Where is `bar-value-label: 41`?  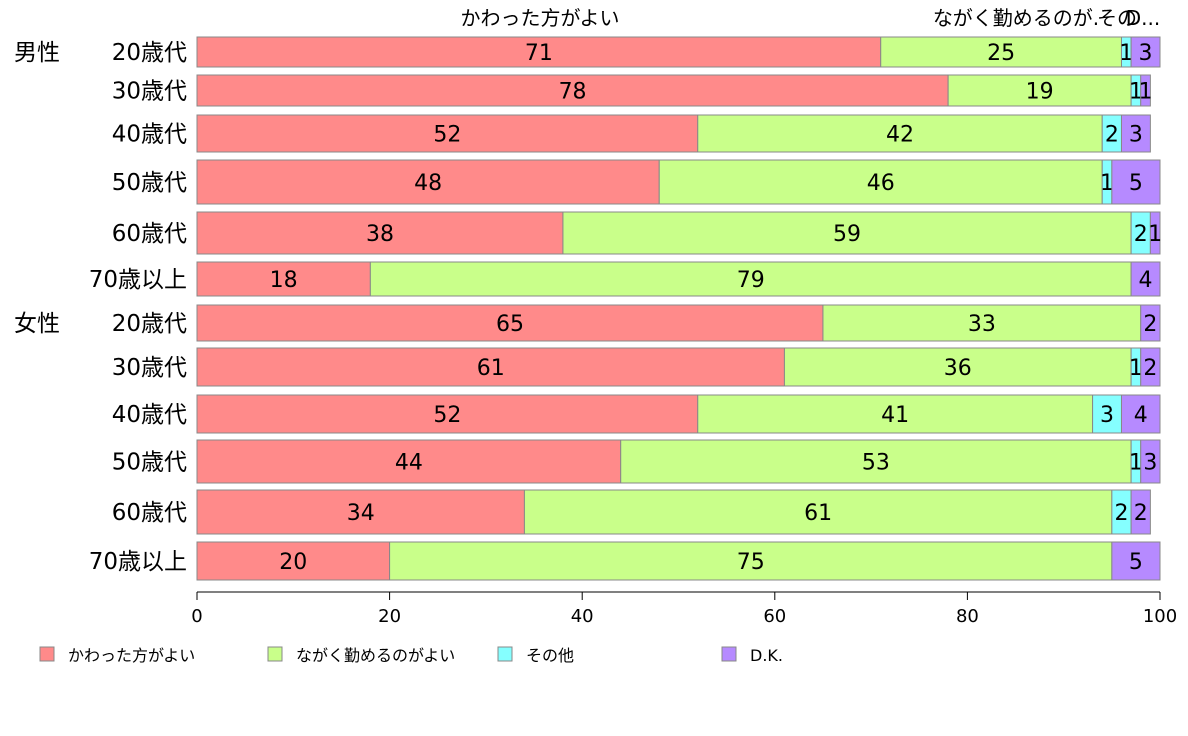 bar-value-label: 41 is located at coordinates (895, 415).